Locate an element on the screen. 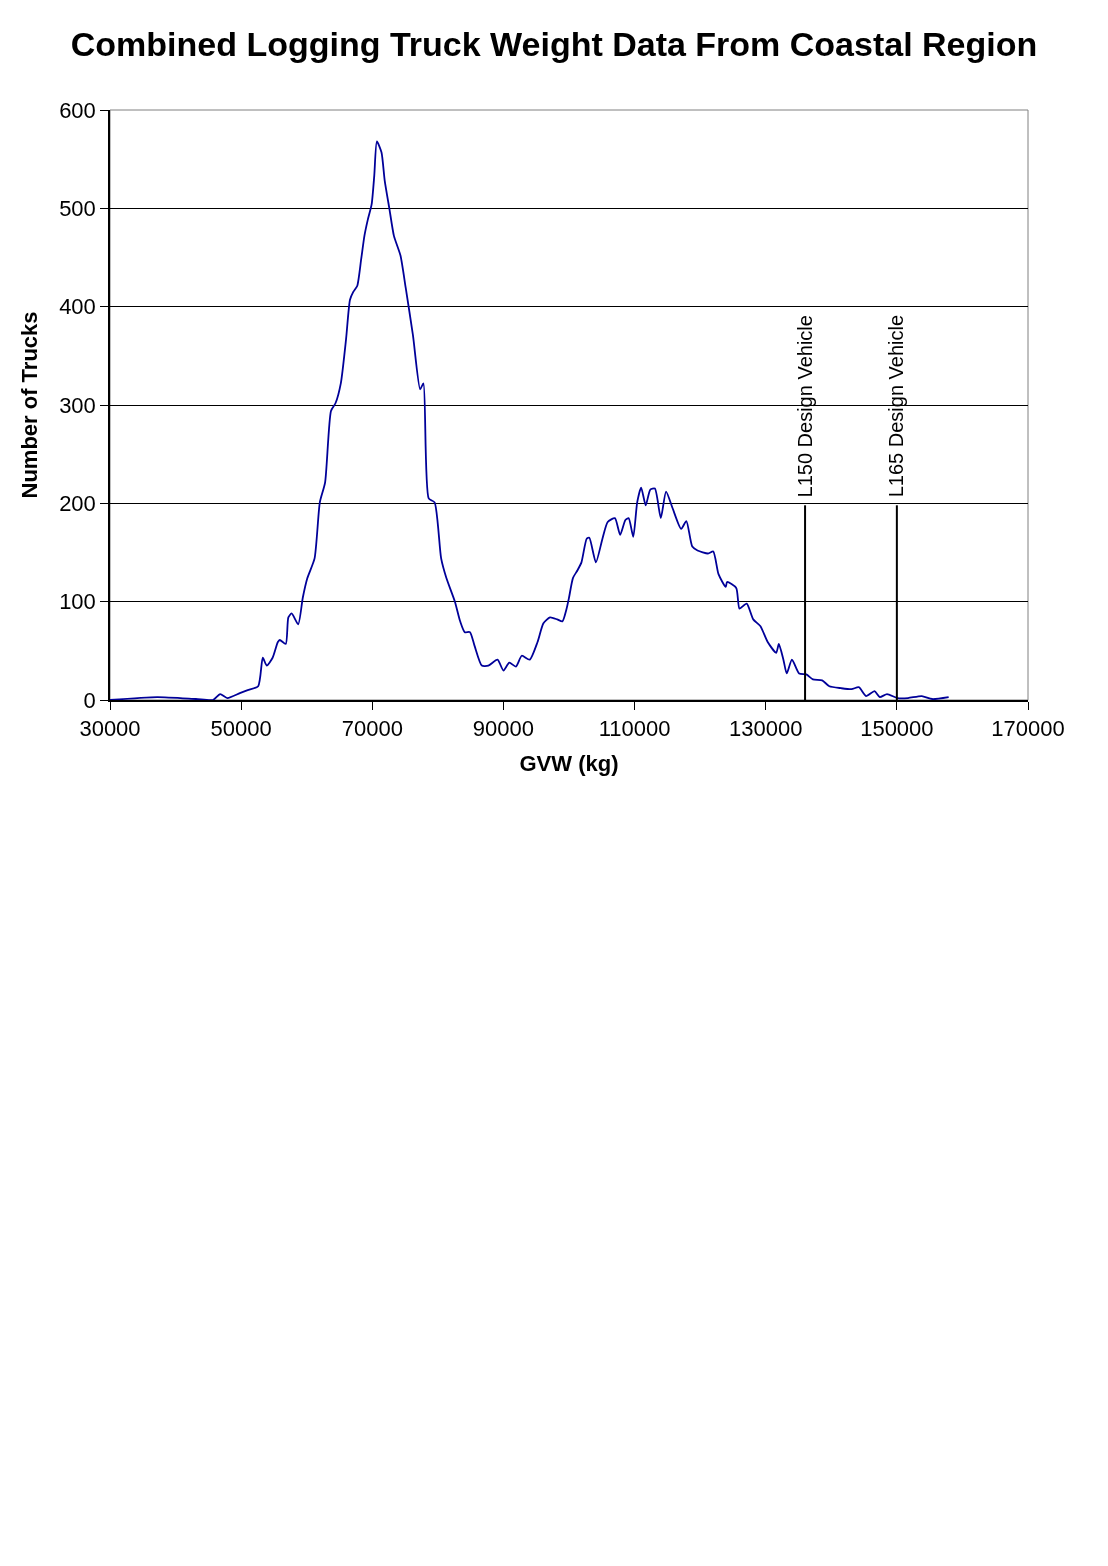  ref-line-label: L165 Design Vehicle is located at coordinates (896, 406).